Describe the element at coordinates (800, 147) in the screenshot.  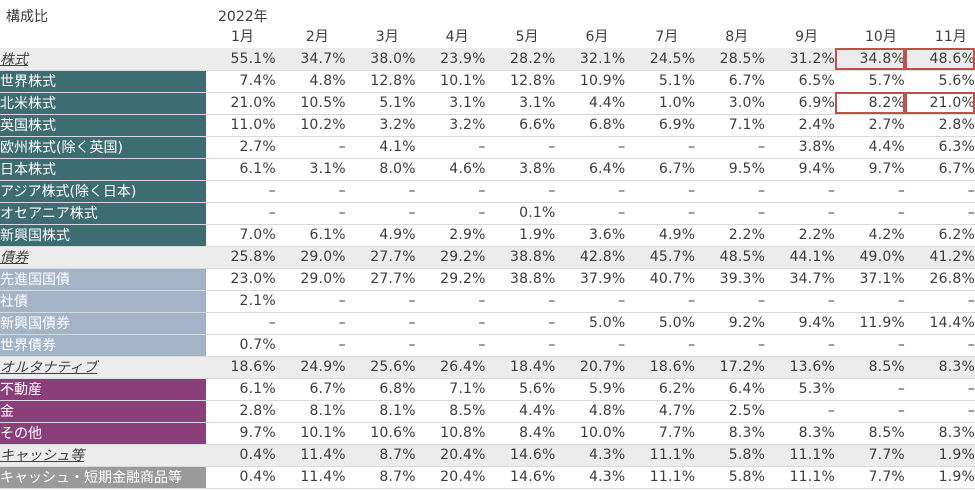
I see `value-cell: 3.8%` at that location.